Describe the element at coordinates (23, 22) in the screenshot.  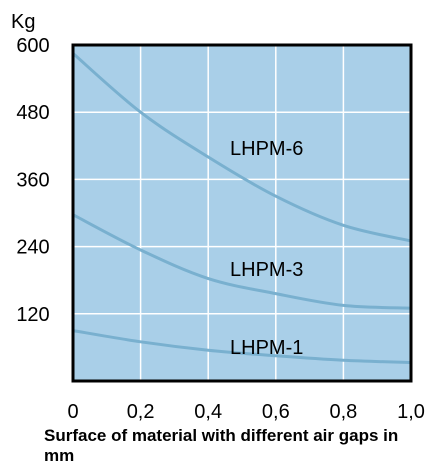
I see `y-axis-label: Kg` at that location.